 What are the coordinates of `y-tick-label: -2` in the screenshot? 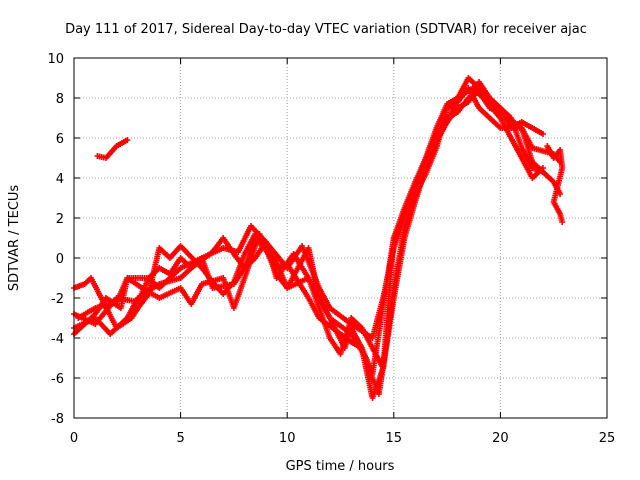 It's located at (57, 299).